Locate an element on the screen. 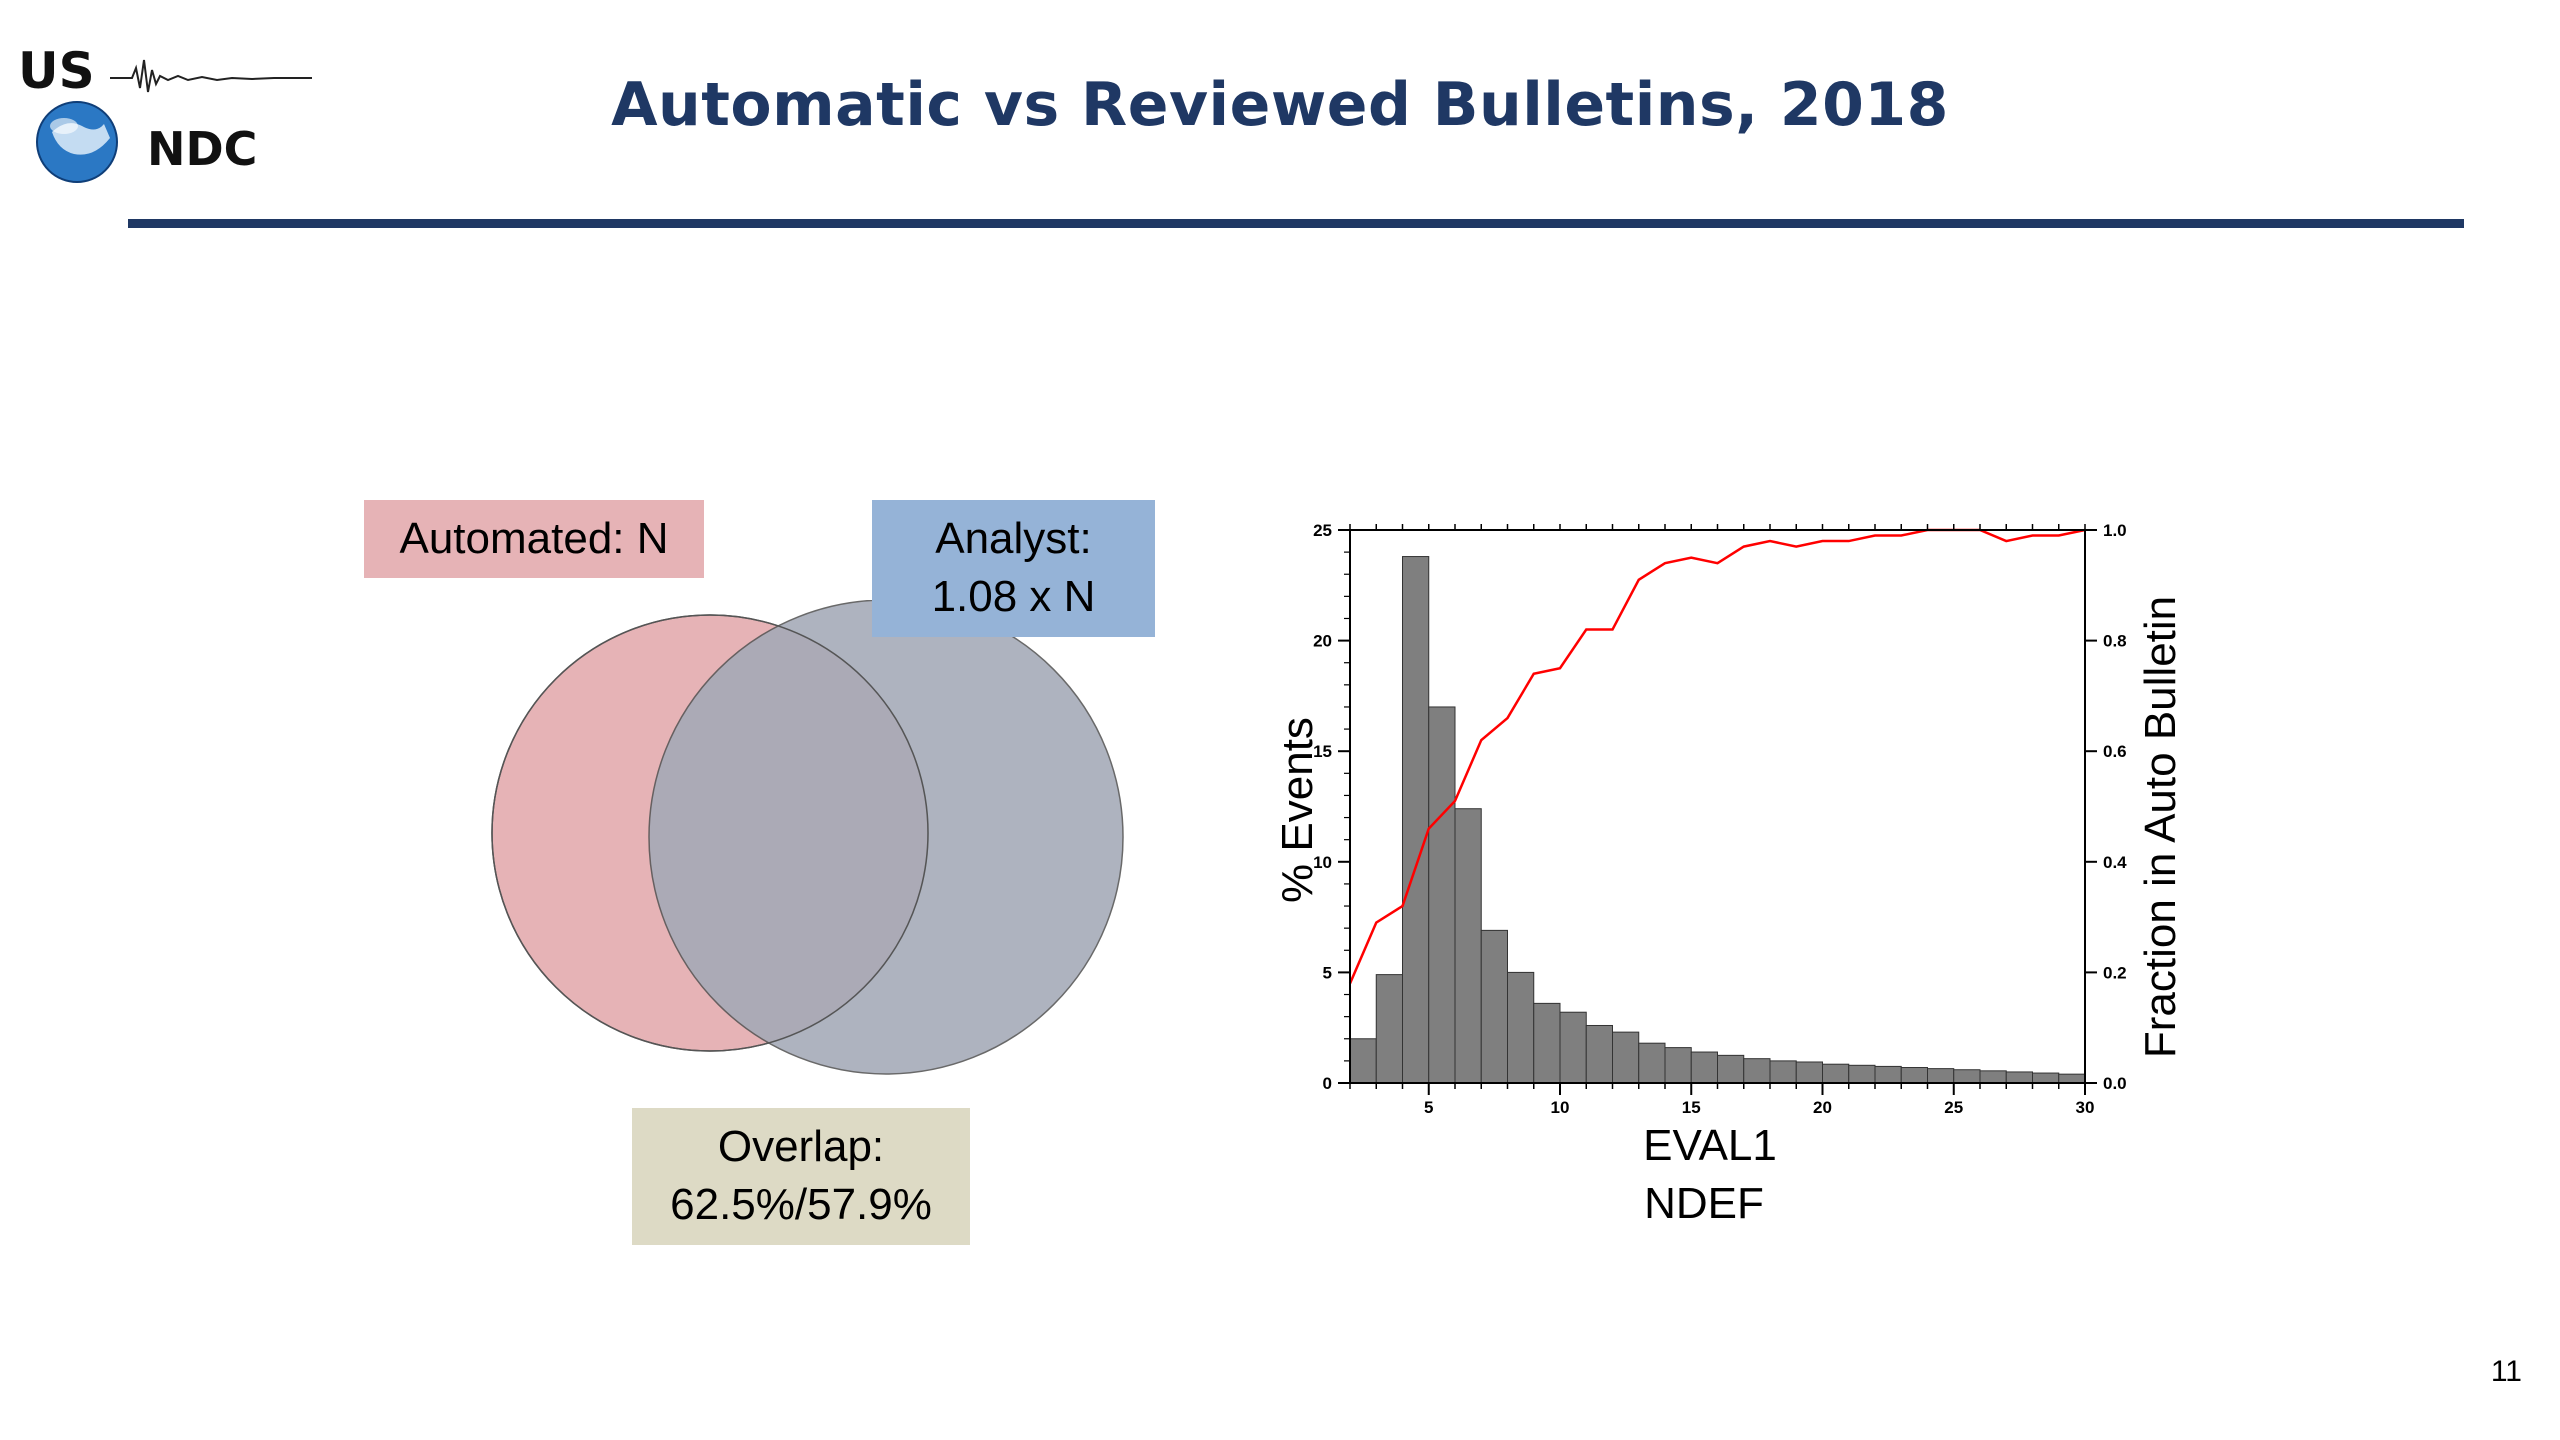 This screenshot has height=1440, width=2560. logo-ndc-text: NDC is located at coordinates (202, 149).